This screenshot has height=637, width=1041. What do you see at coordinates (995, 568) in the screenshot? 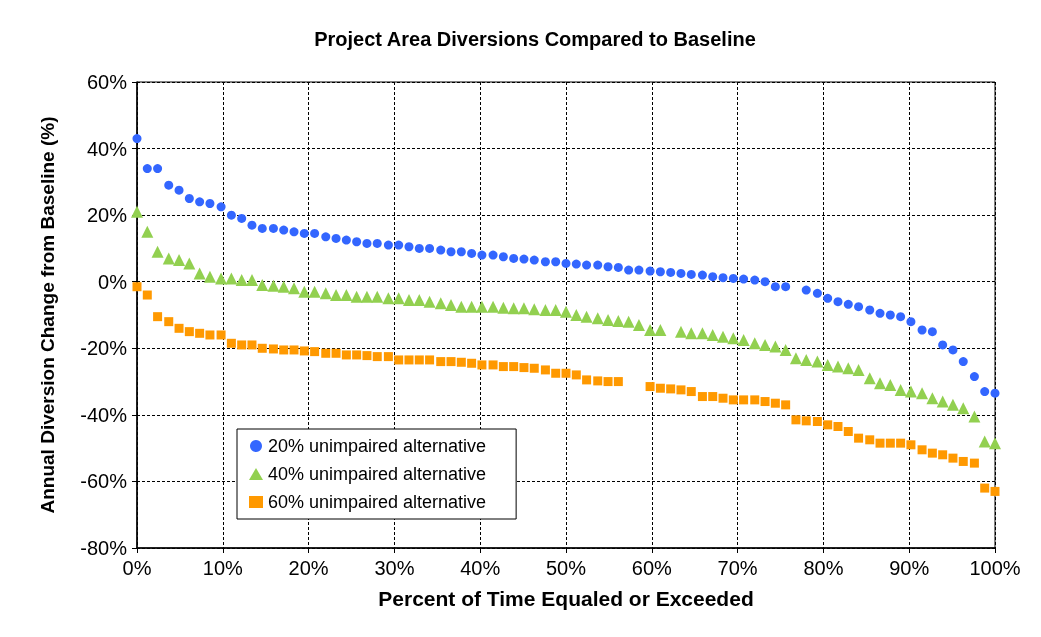
I see `x-tick-label: 100%` at bounding box center [995, 568].